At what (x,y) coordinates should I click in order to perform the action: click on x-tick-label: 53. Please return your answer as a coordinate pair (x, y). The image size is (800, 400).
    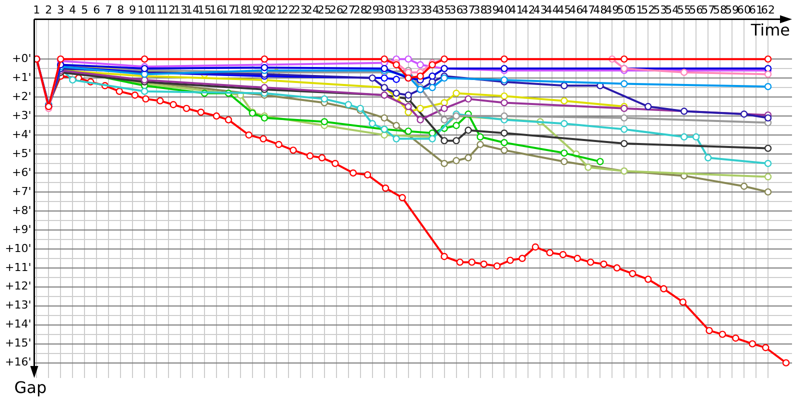
    Looking at the image, I should click on (660, 9).